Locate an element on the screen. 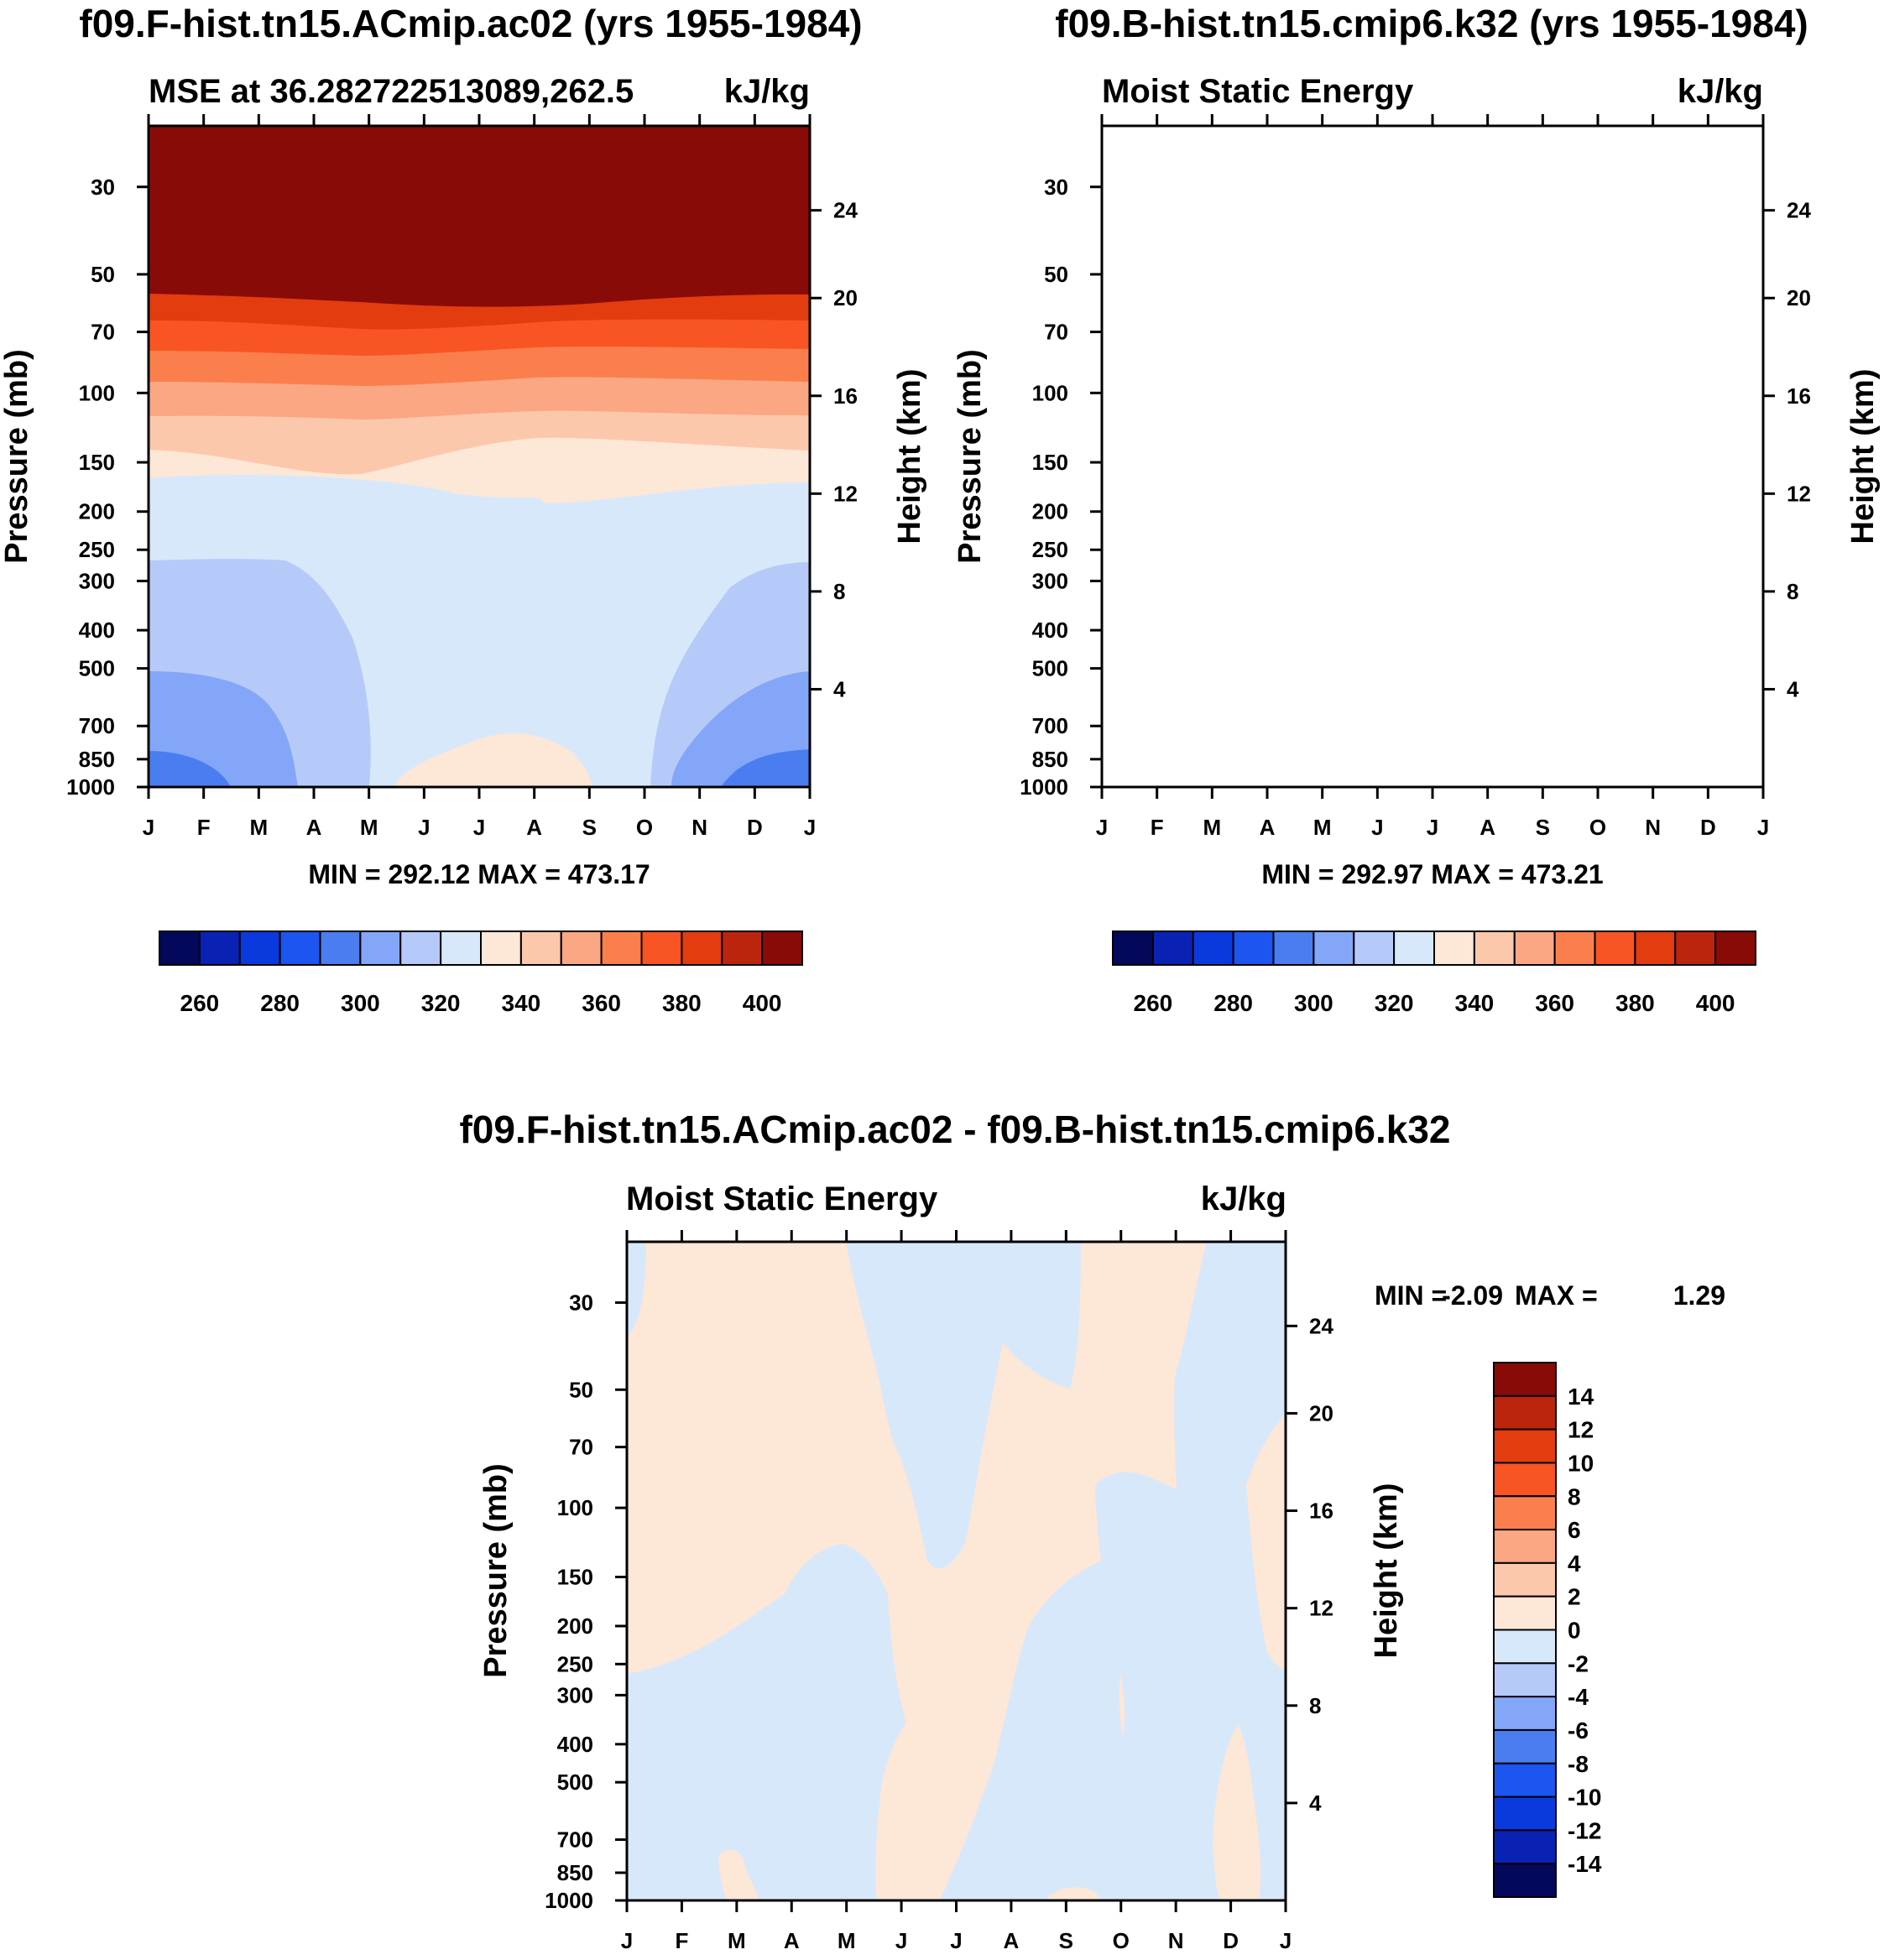 This screenshot has height=1960, width=1884. pressure-tick-label: 250 is located at coordinates (97, 549).